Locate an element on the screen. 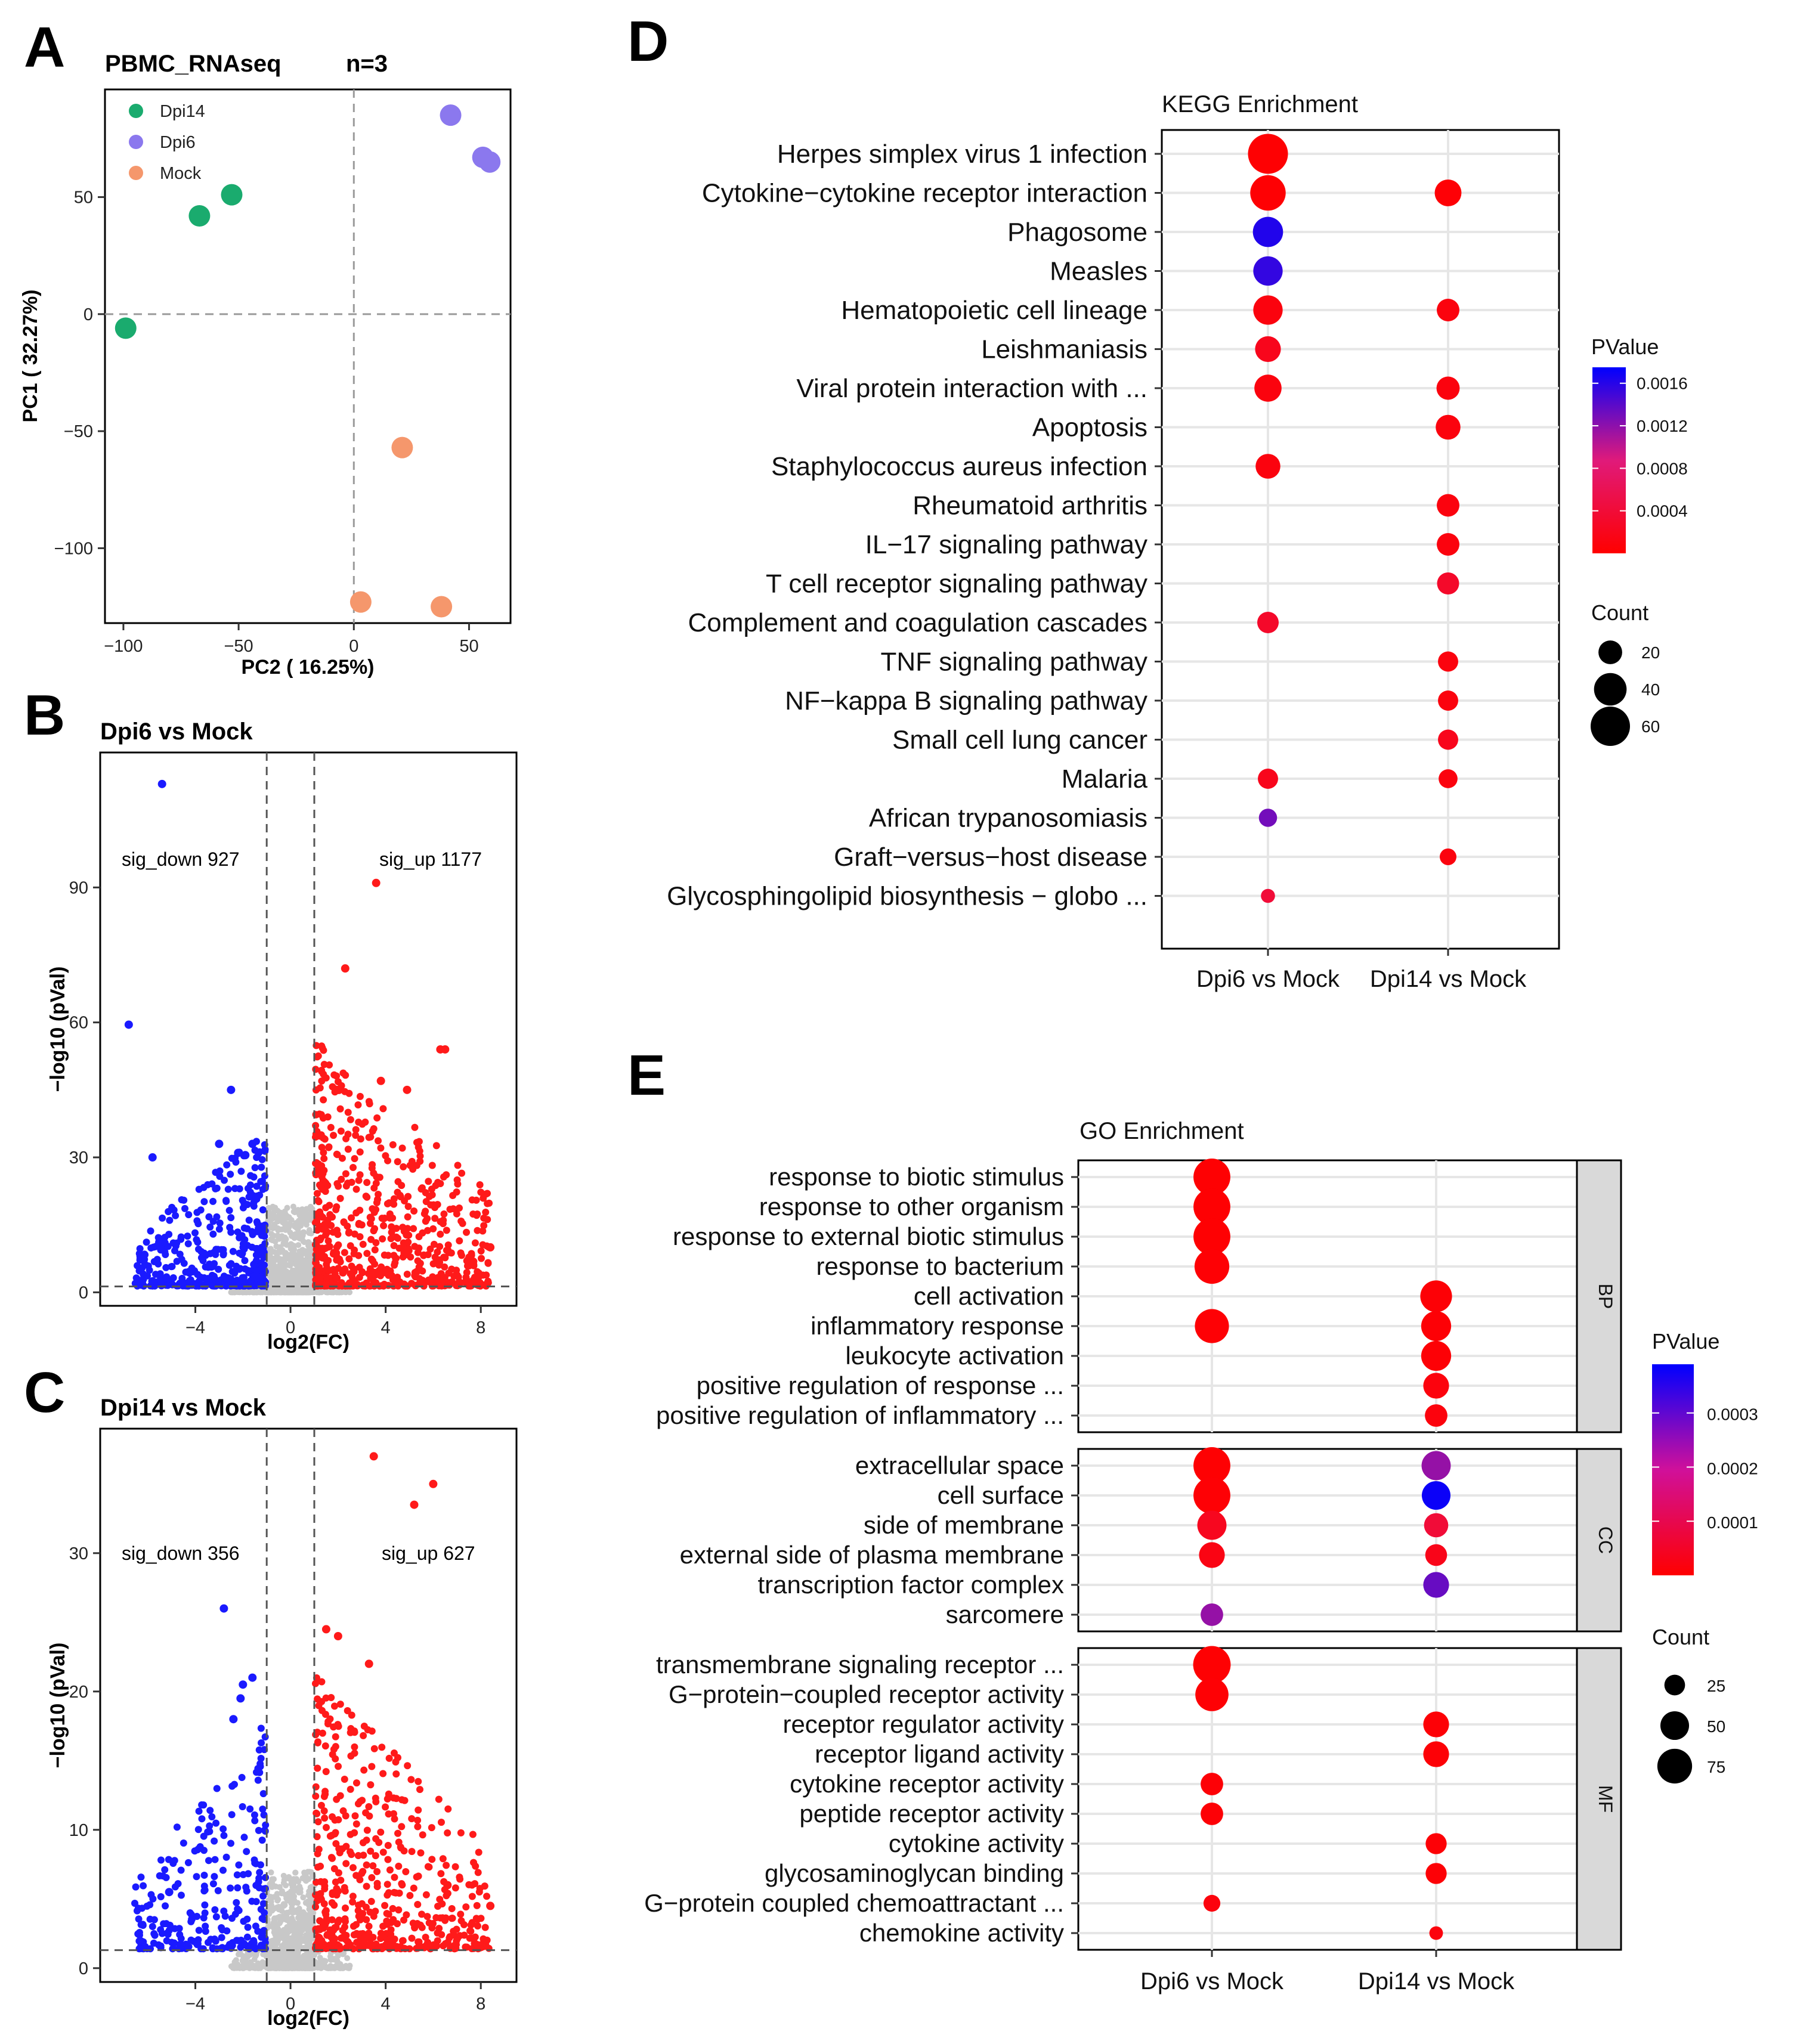 This screenshot has width=1794, height=2044. go-category-label: cytokine receptor activity is located at coordinates (927, 1784).